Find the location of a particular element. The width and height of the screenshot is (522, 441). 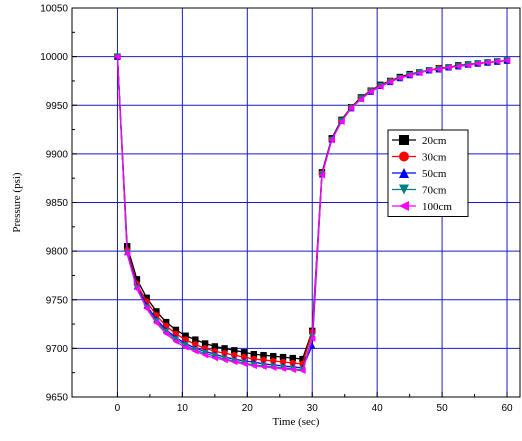

legend: 20cm 30cm 50cm 70cm 100cm is located at coordinates (428, 173).